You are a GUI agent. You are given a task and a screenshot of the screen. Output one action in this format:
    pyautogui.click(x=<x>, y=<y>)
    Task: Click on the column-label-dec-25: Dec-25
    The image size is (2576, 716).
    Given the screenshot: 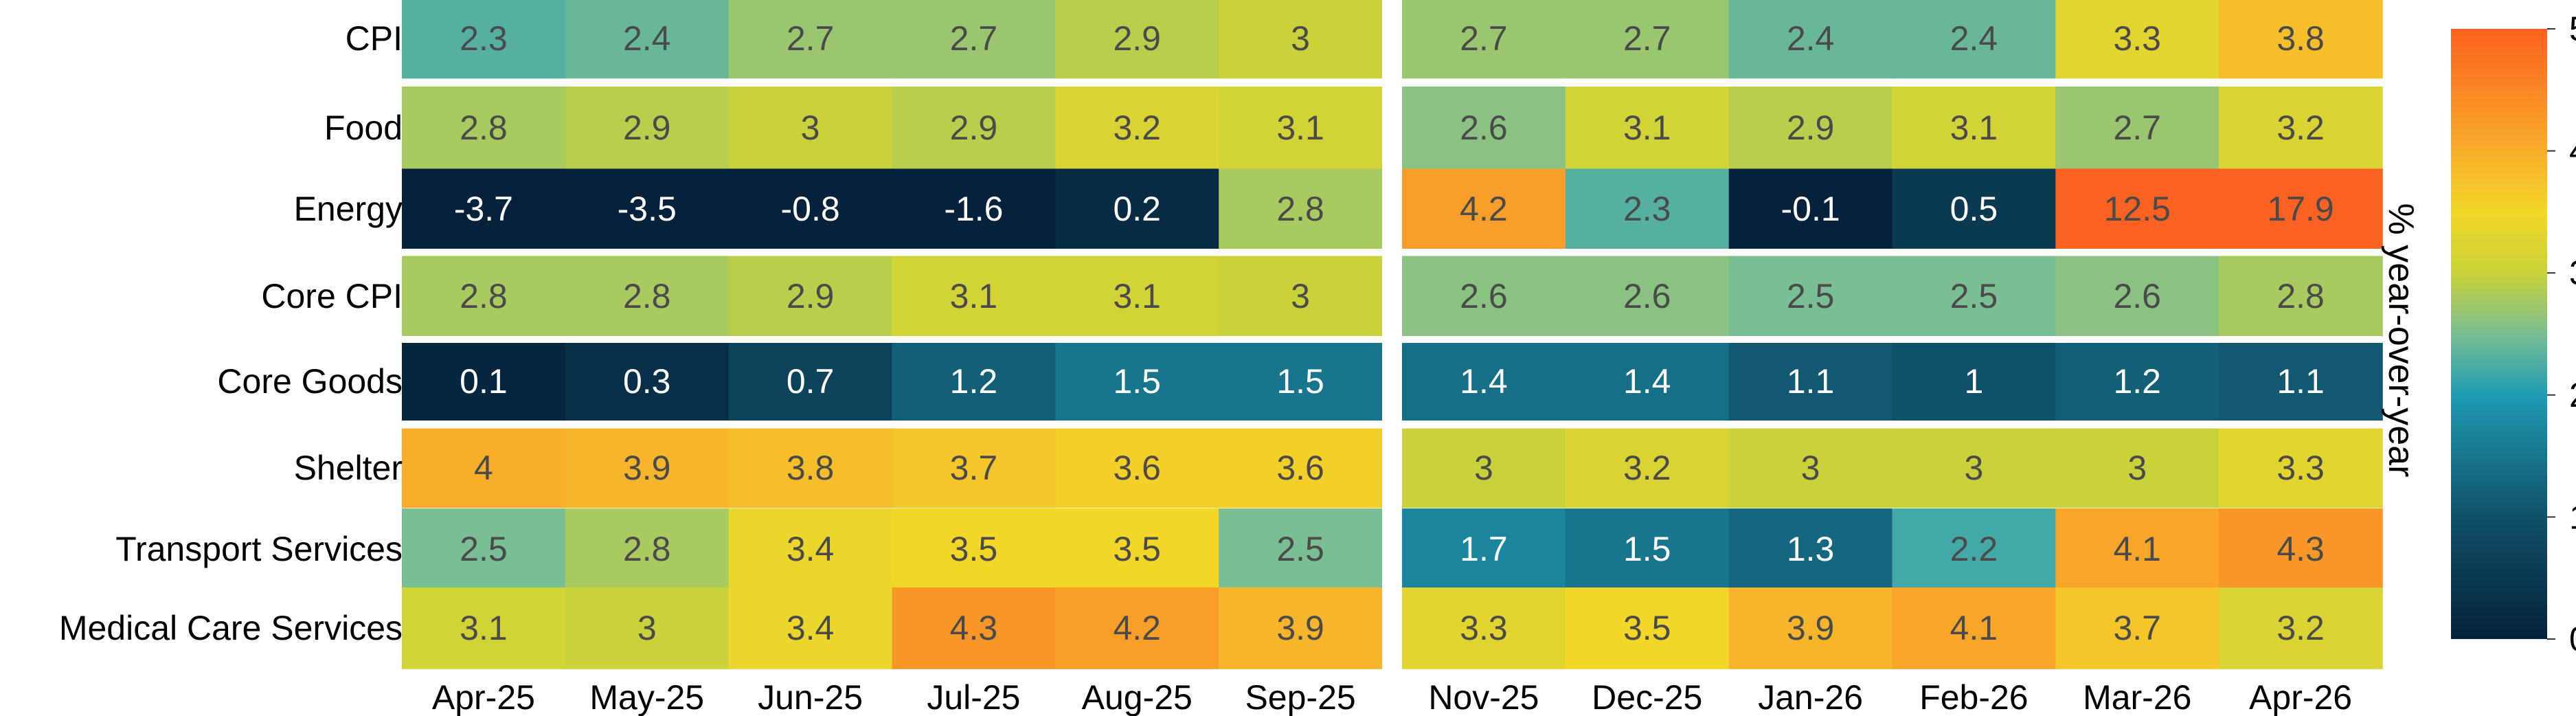 What is the action you would take?
    pyautogui.click(x=1647, y=697)
    